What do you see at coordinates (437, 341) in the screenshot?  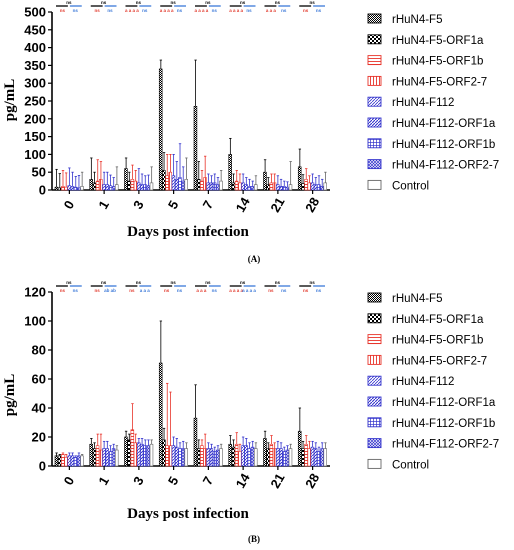 I see `legend-label: rHuN4-F5-ORF1b` at bounding box center [437, 341].